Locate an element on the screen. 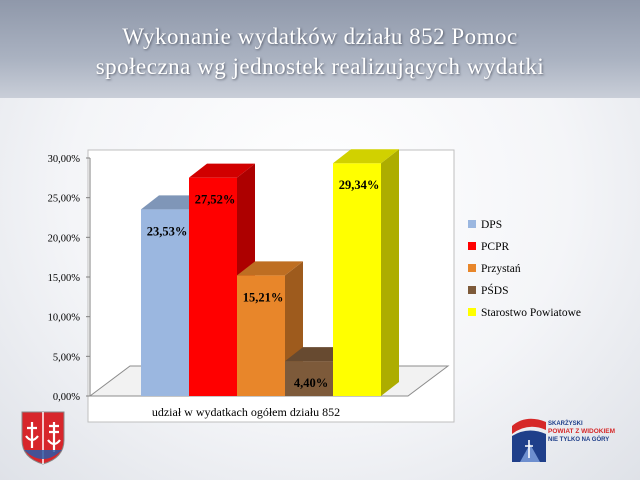 The height and width of the screenshot is (480, 640). coat-of-arms-icon is located at coordinates (43, 438).